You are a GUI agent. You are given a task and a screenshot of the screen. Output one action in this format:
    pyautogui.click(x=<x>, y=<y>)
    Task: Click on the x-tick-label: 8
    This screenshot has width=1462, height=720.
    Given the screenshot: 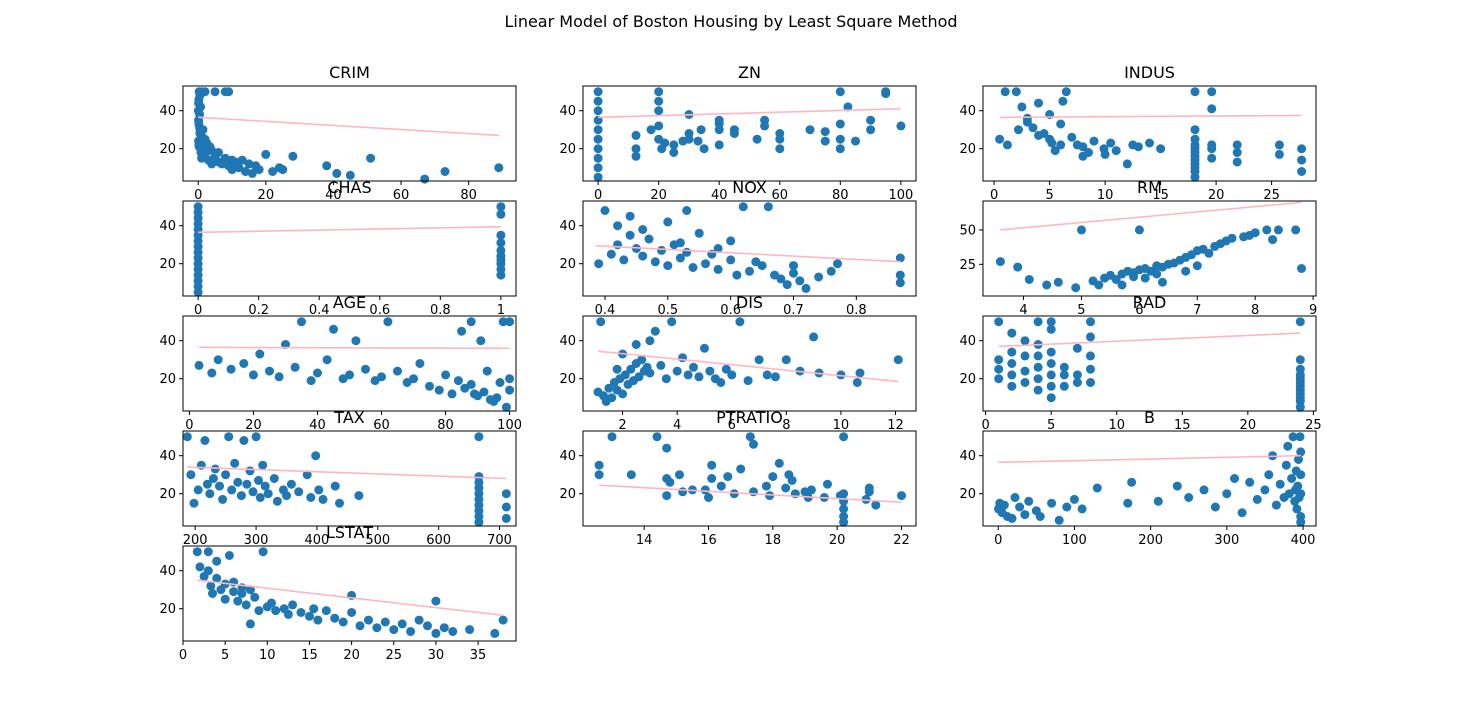 What is the action you would take?
    pyautogui.click(x=1255, y=310)
    